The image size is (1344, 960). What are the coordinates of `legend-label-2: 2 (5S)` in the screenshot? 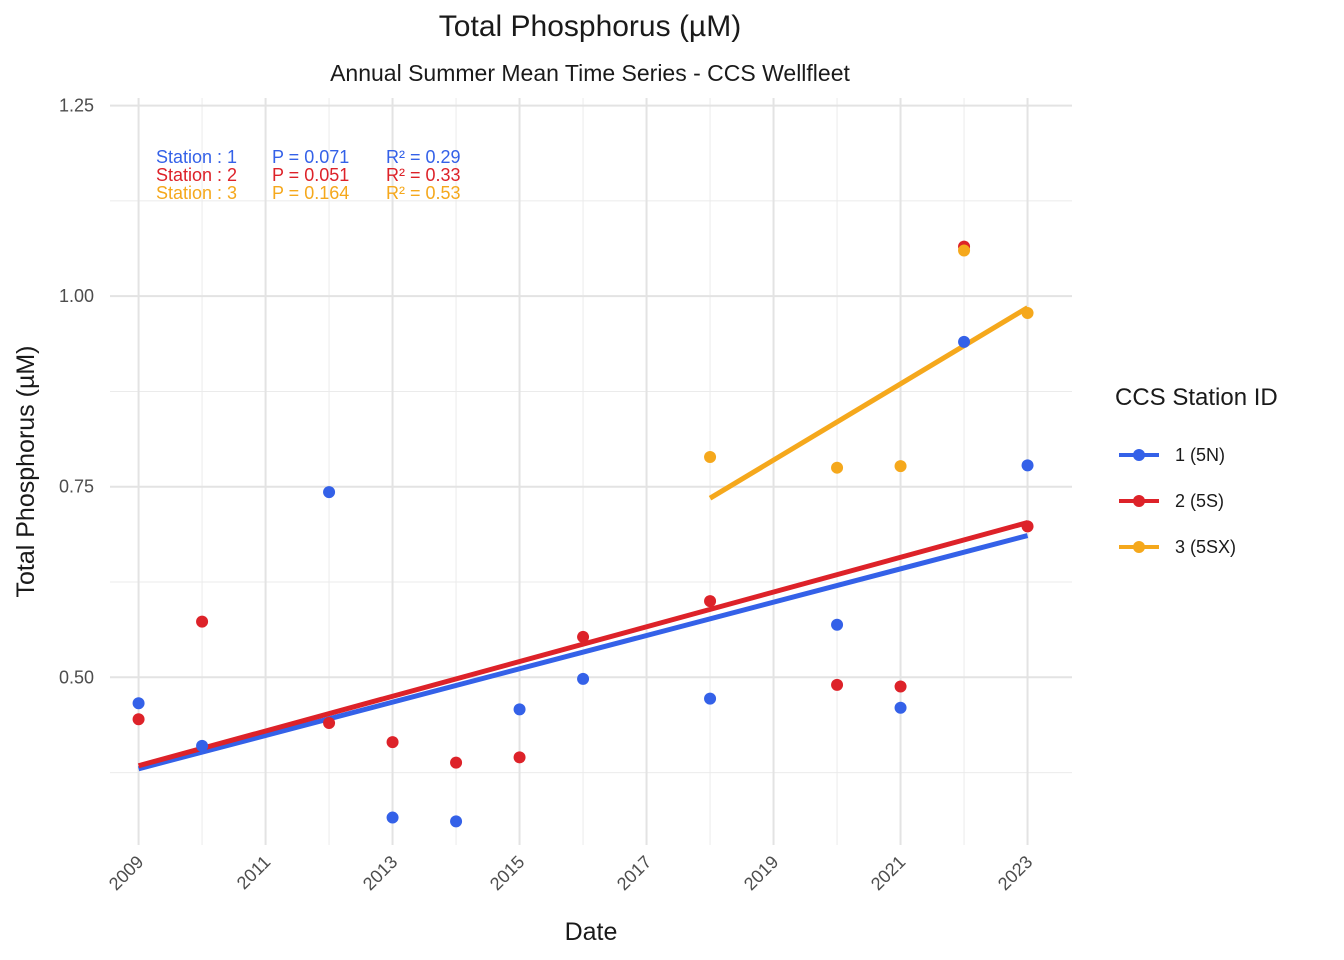 It's located at (1200, 500).